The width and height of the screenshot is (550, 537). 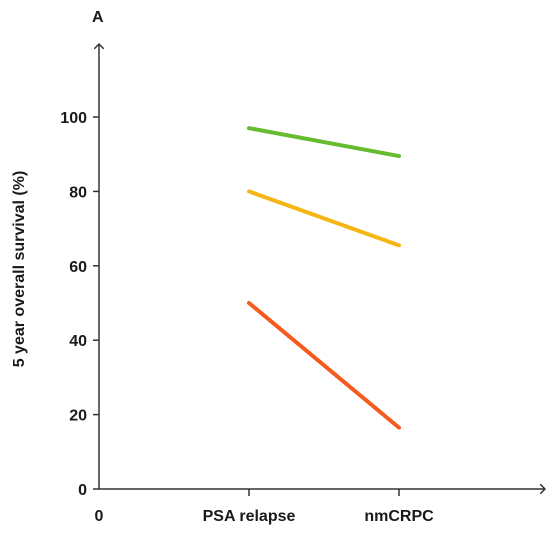 I want to click on y-tick-label: 80, so click(x=78, y=192).